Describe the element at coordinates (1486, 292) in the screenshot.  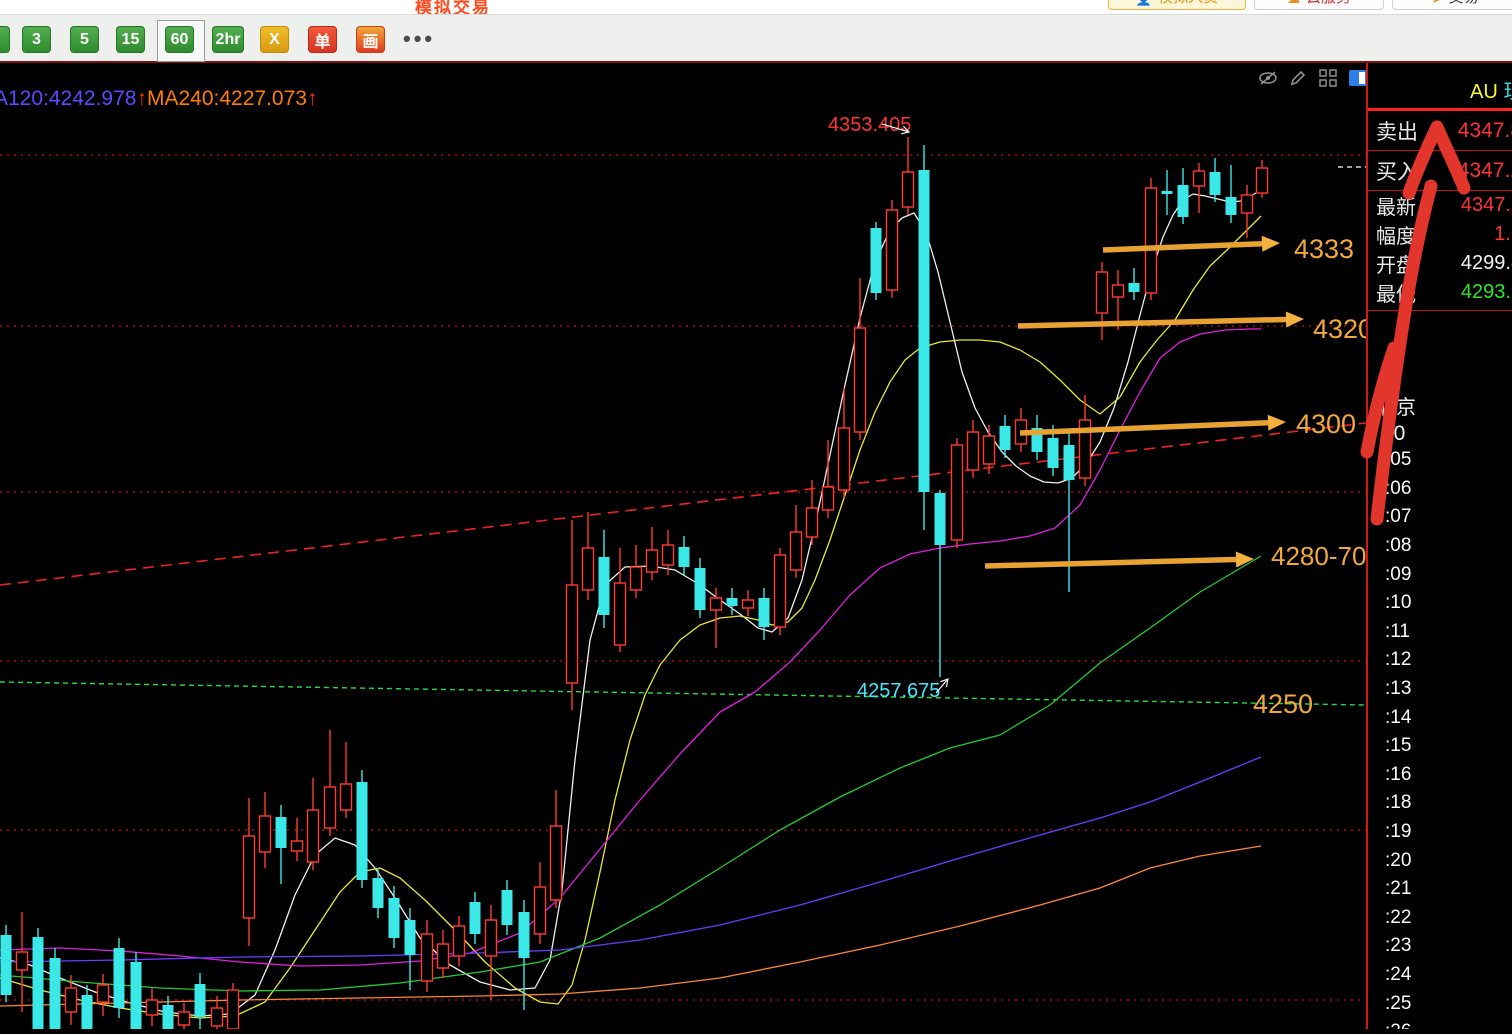
I see `quote-value: 4293.9` at that location.